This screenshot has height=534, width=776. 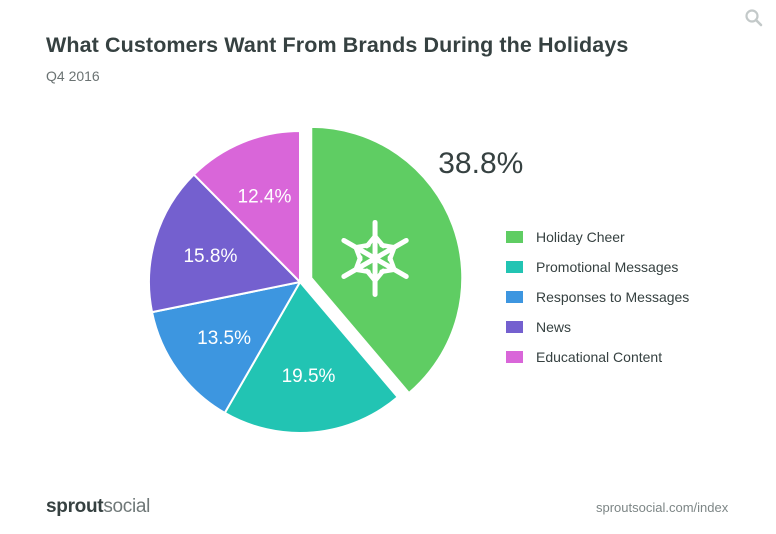 I want to click on legend-item-holiday-cheer: Holiday Cheer, so click(x=597, y=237).